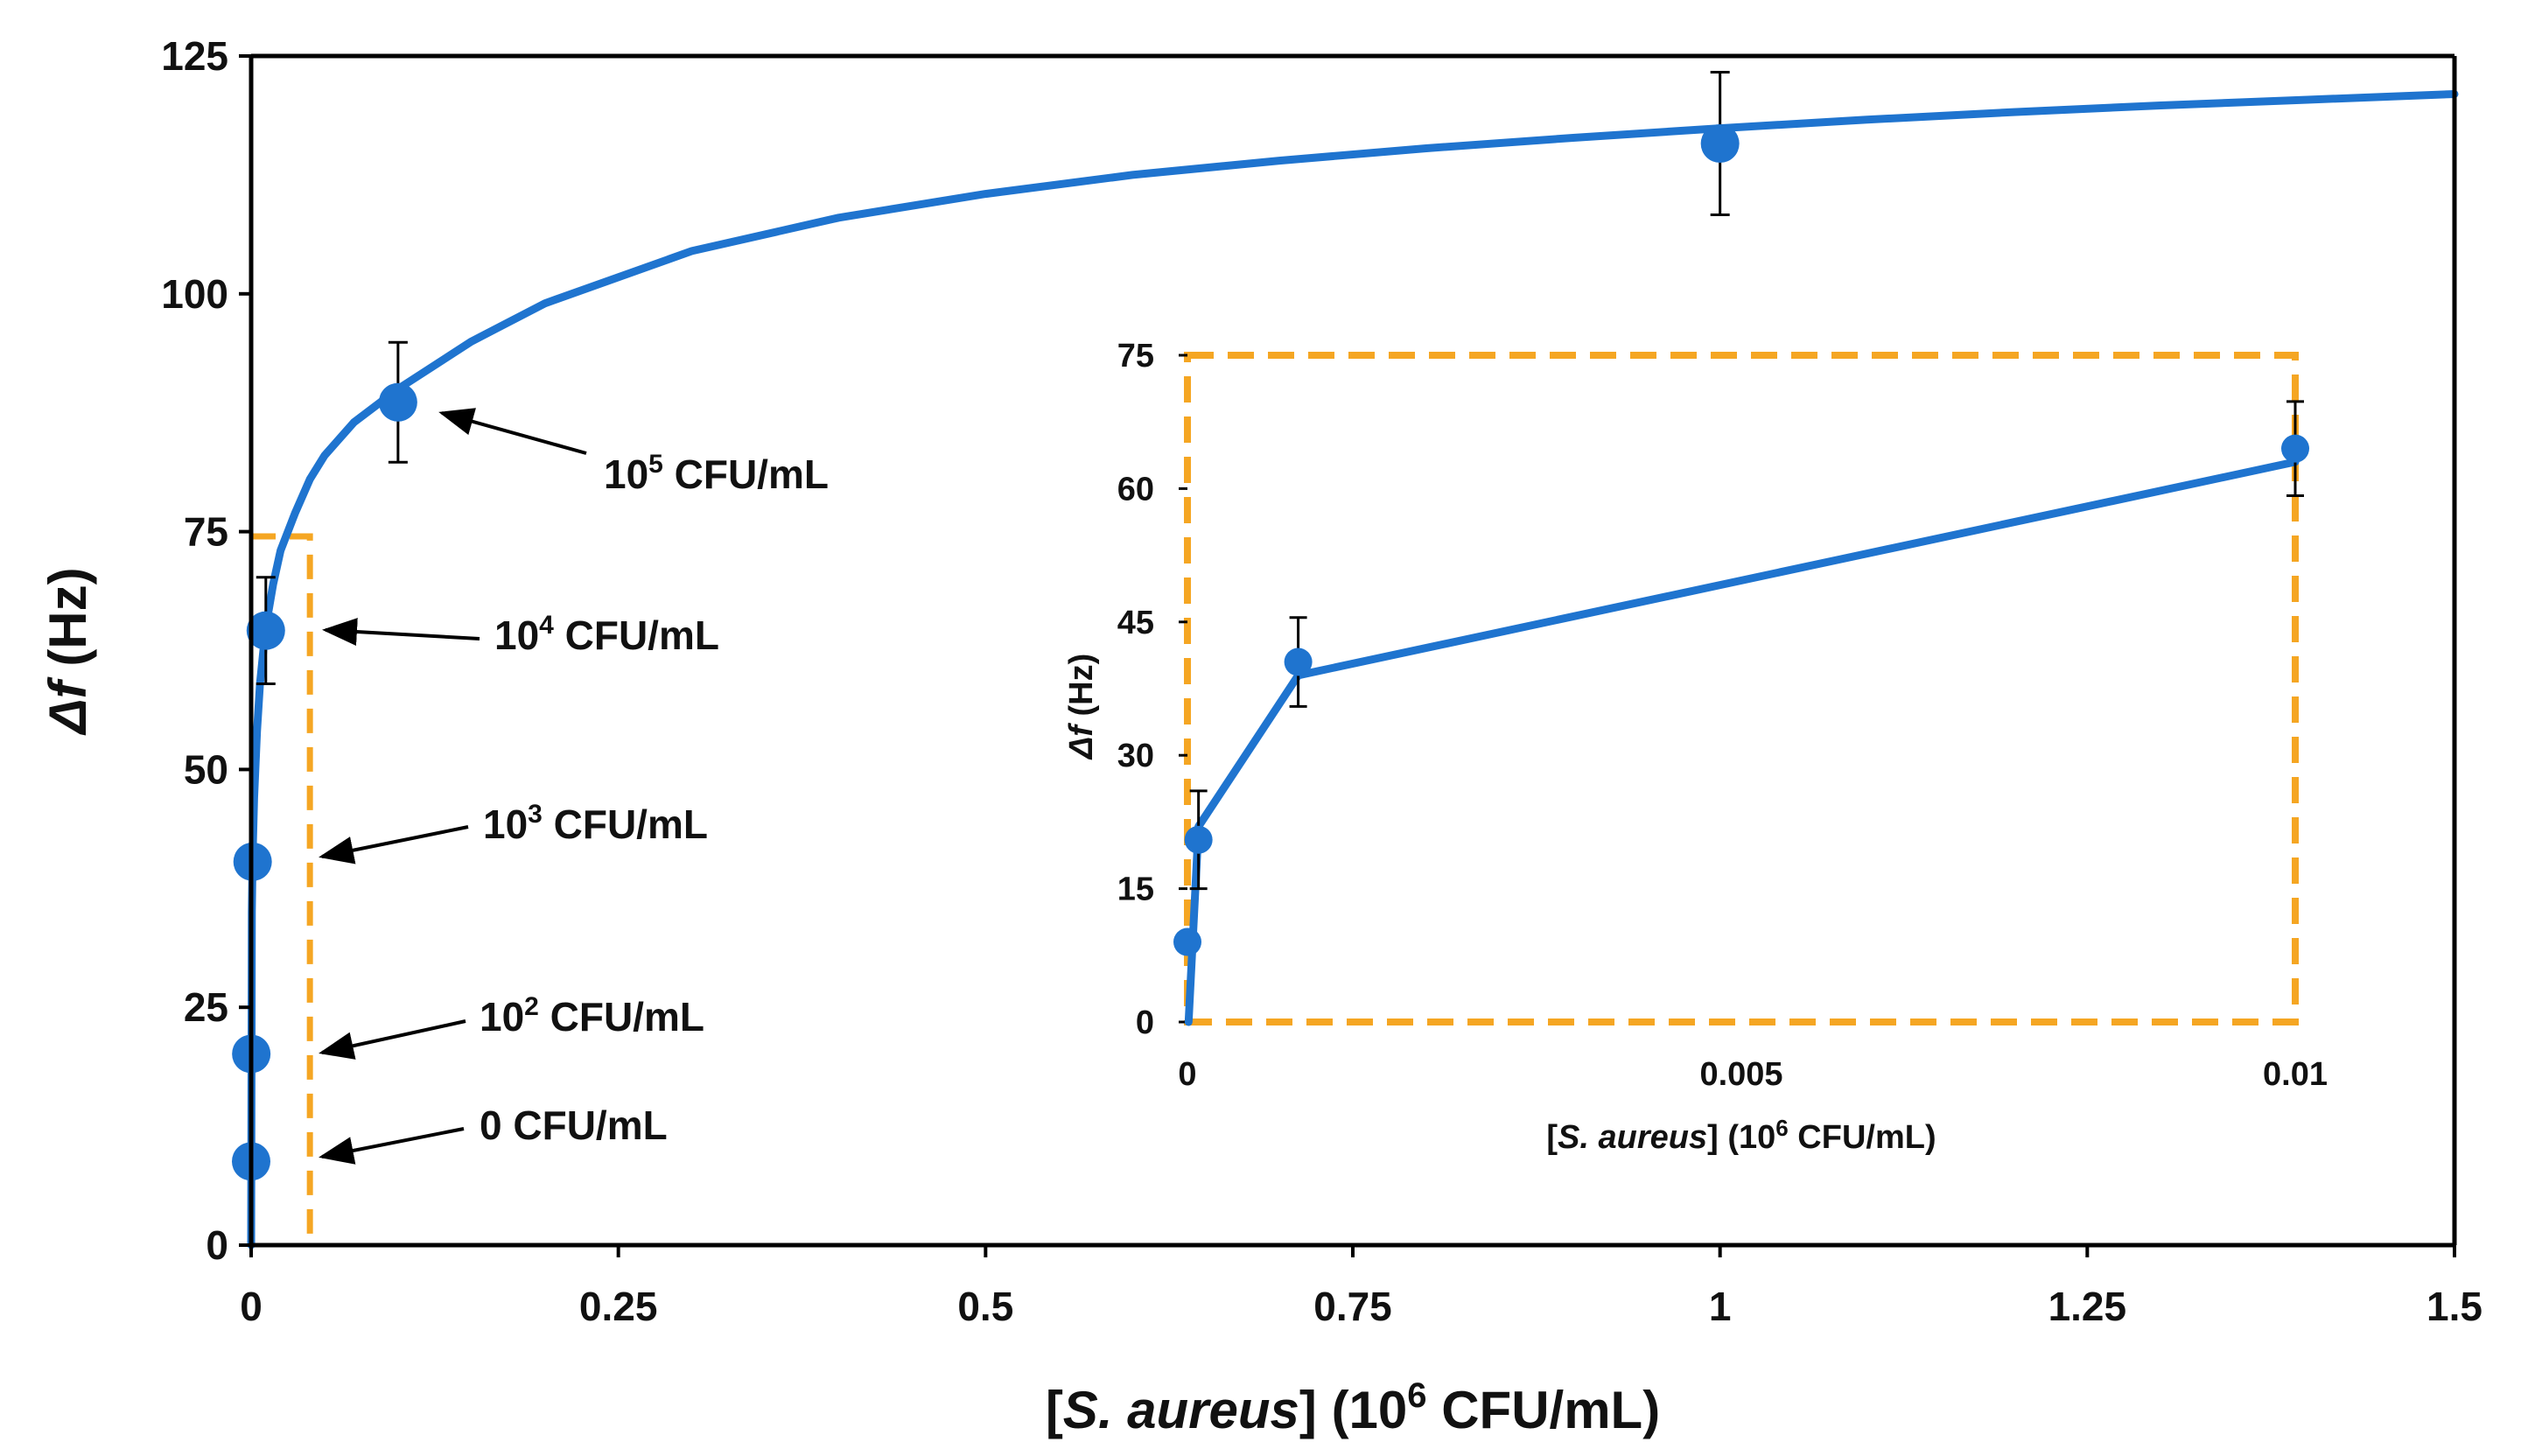 The image size is (2521, 1456). Describe the element at coordinates (2087, 1306) in the screenshot. I see `x-tick-label: 1.25` at that location.